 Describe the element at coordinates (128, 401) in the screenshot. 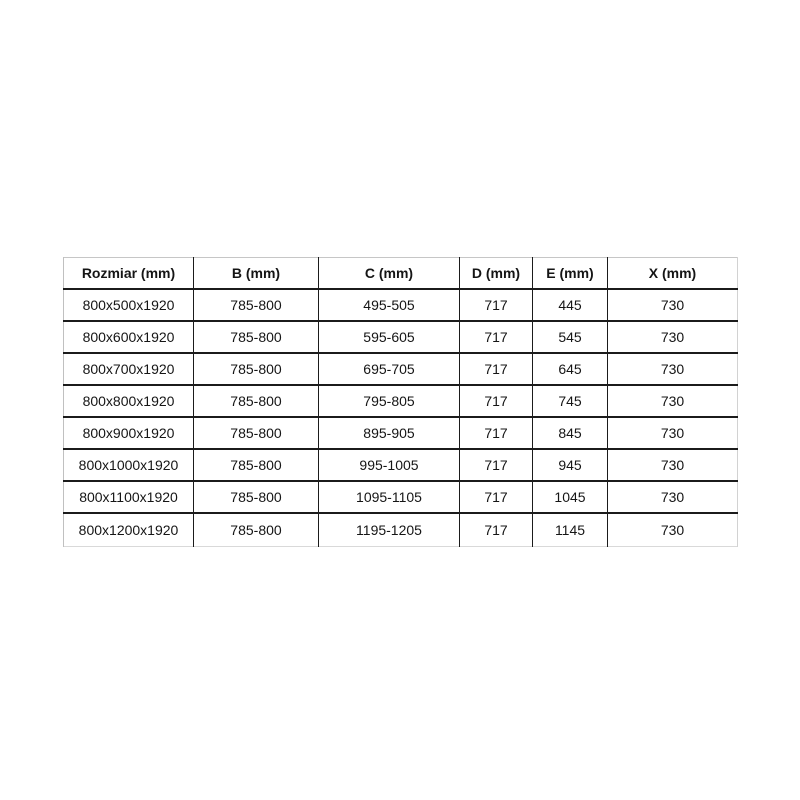

I see `cell-rozmiar: 800x800x1920` at that location.